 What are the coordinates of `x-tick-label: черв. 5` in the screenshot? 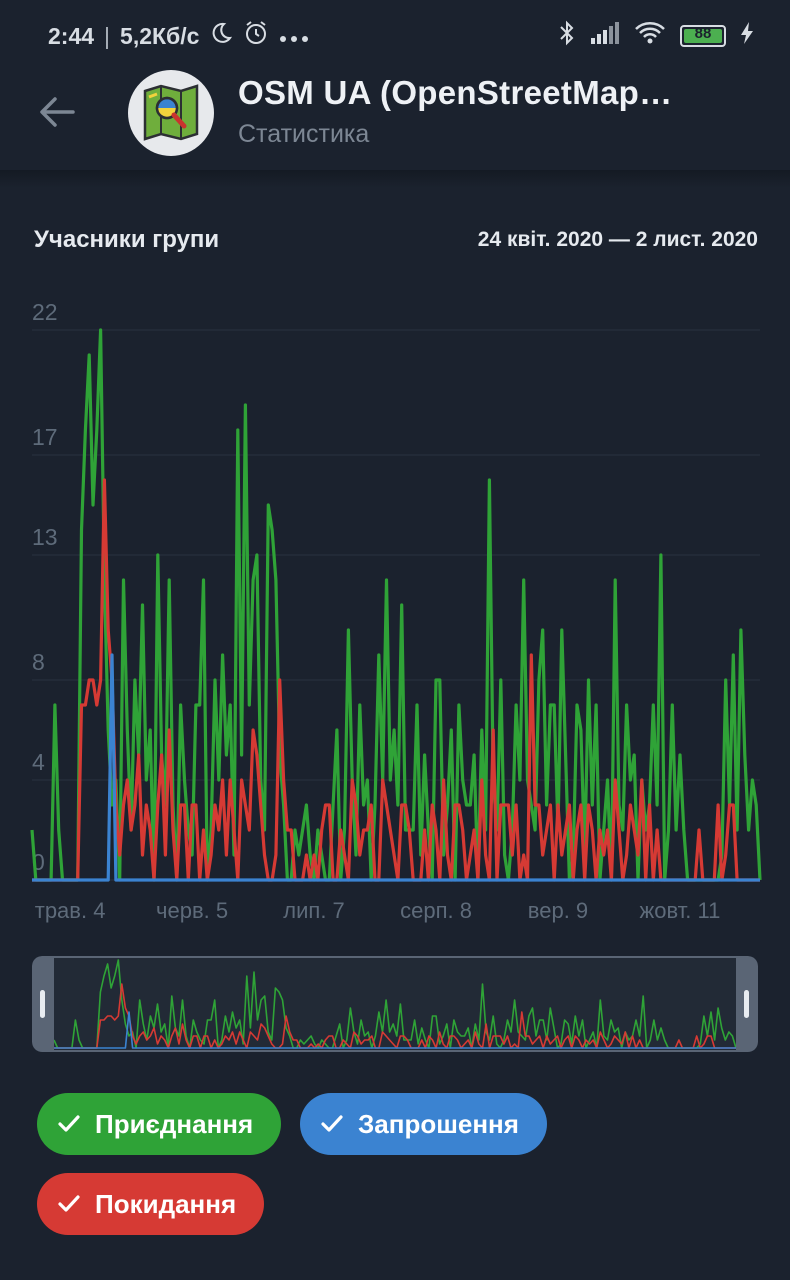 It's located at (192, 910).